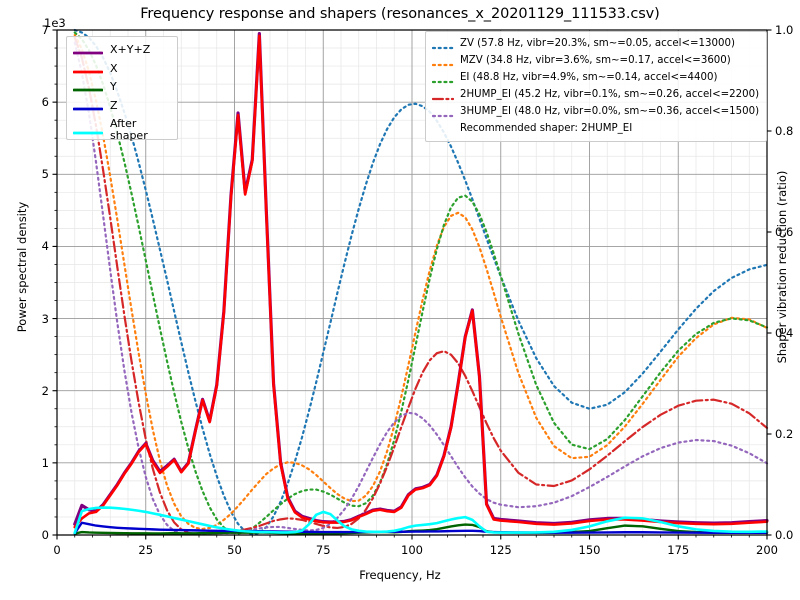 The image size is (800, 600). I want to click on y-tick-label-left: 4, so click(45, 246).